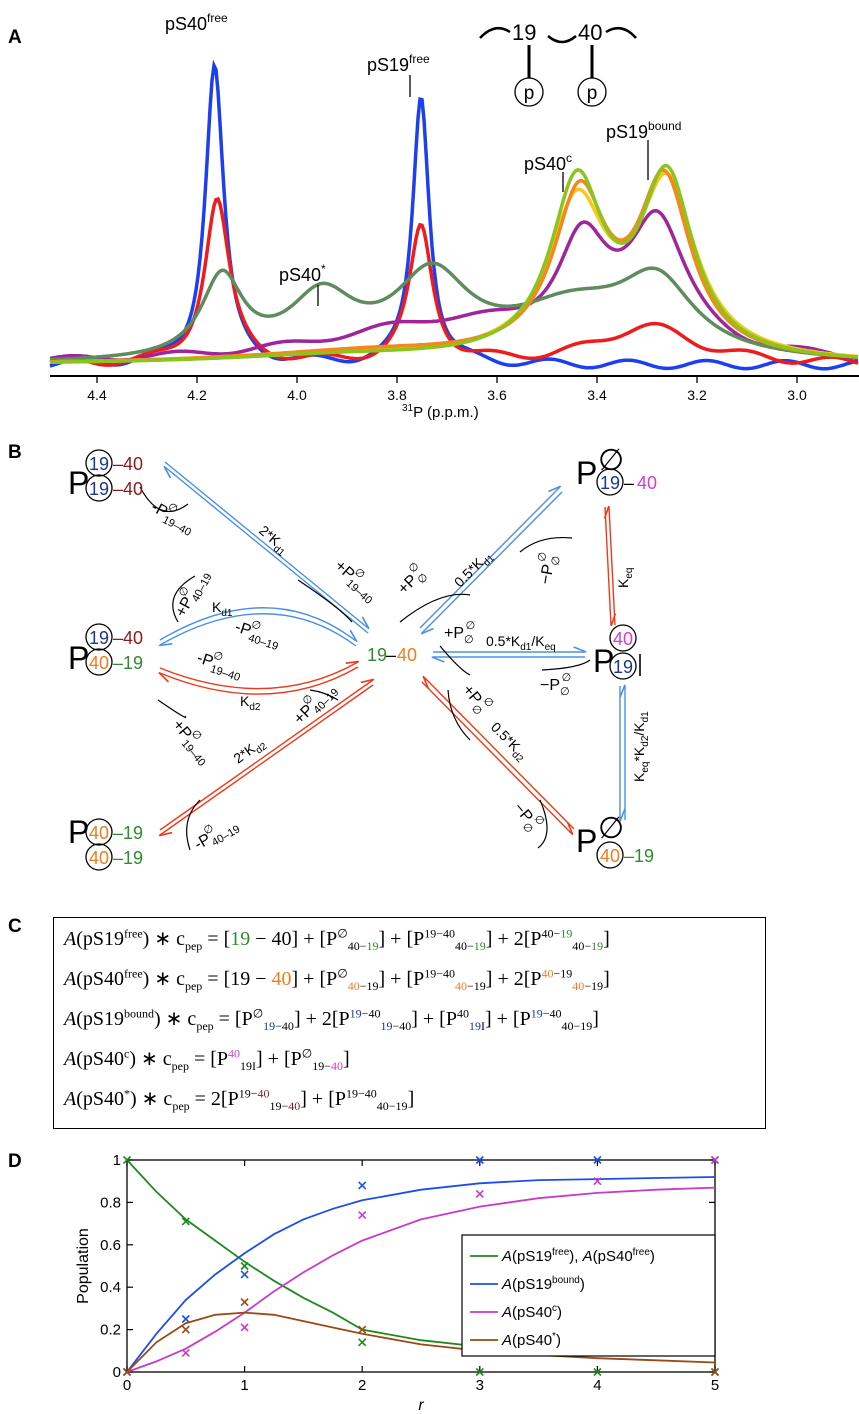 The image size is (859, 1414). I want to click on y-axis-label: Population, so click(83, 1266).